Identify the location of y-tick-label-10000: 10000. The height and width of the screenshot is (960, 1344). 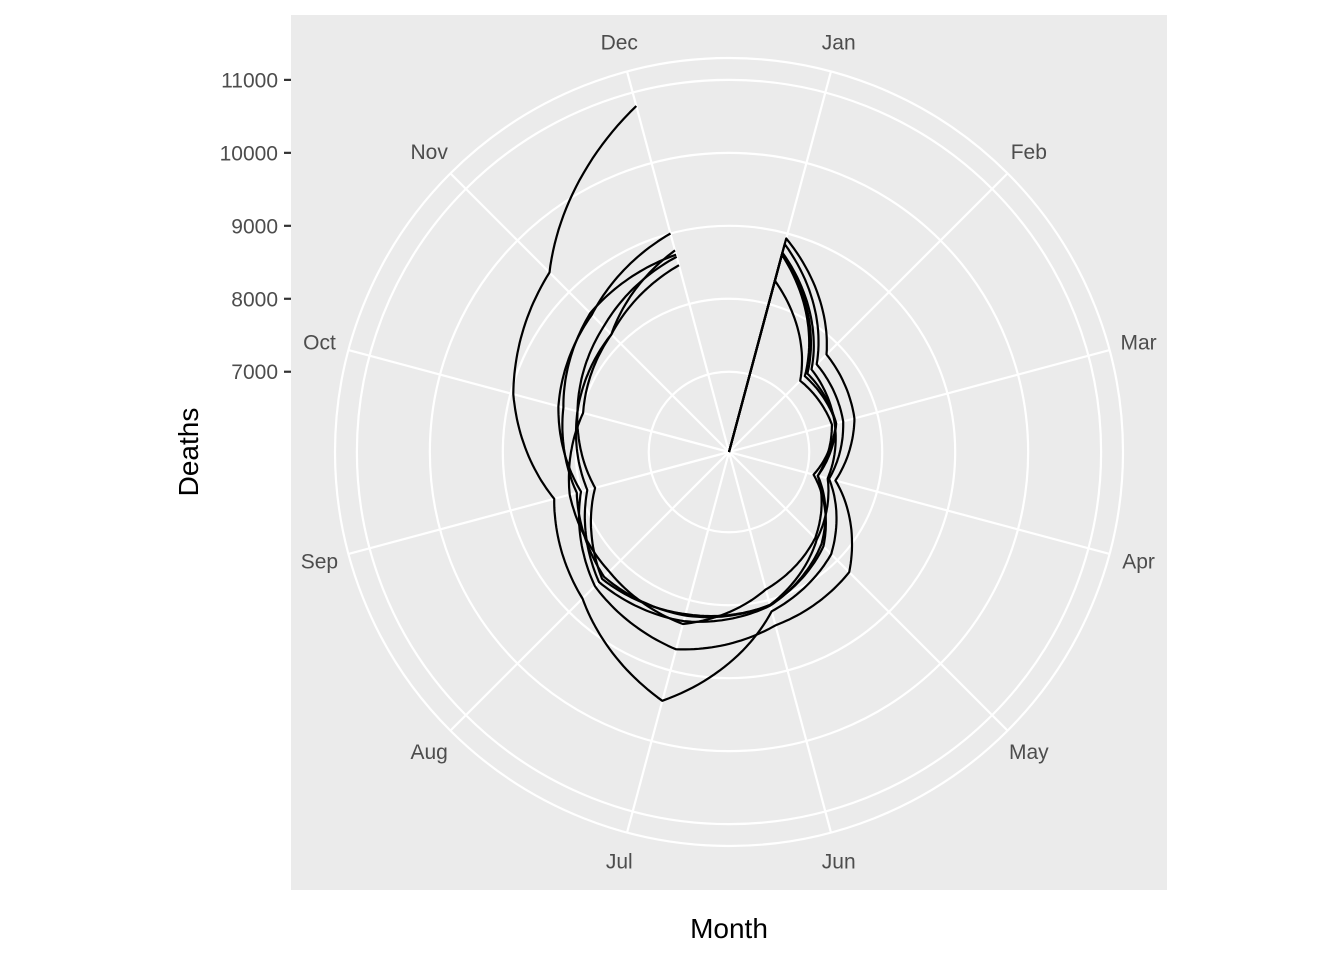
(249, 153).